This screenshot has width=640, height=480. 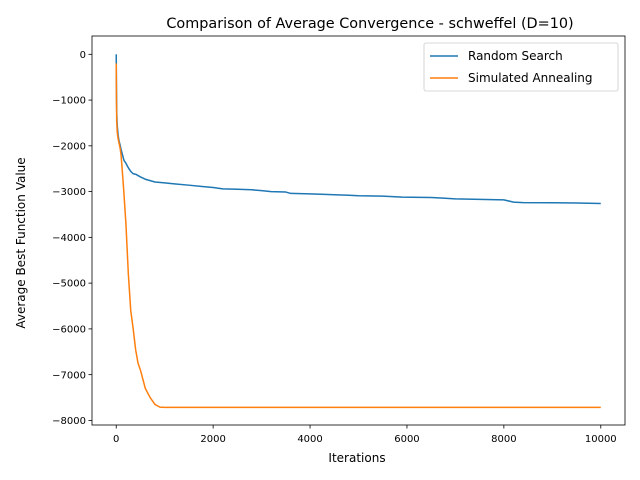 I want to click on legend-box, so click(x=521, y=67).